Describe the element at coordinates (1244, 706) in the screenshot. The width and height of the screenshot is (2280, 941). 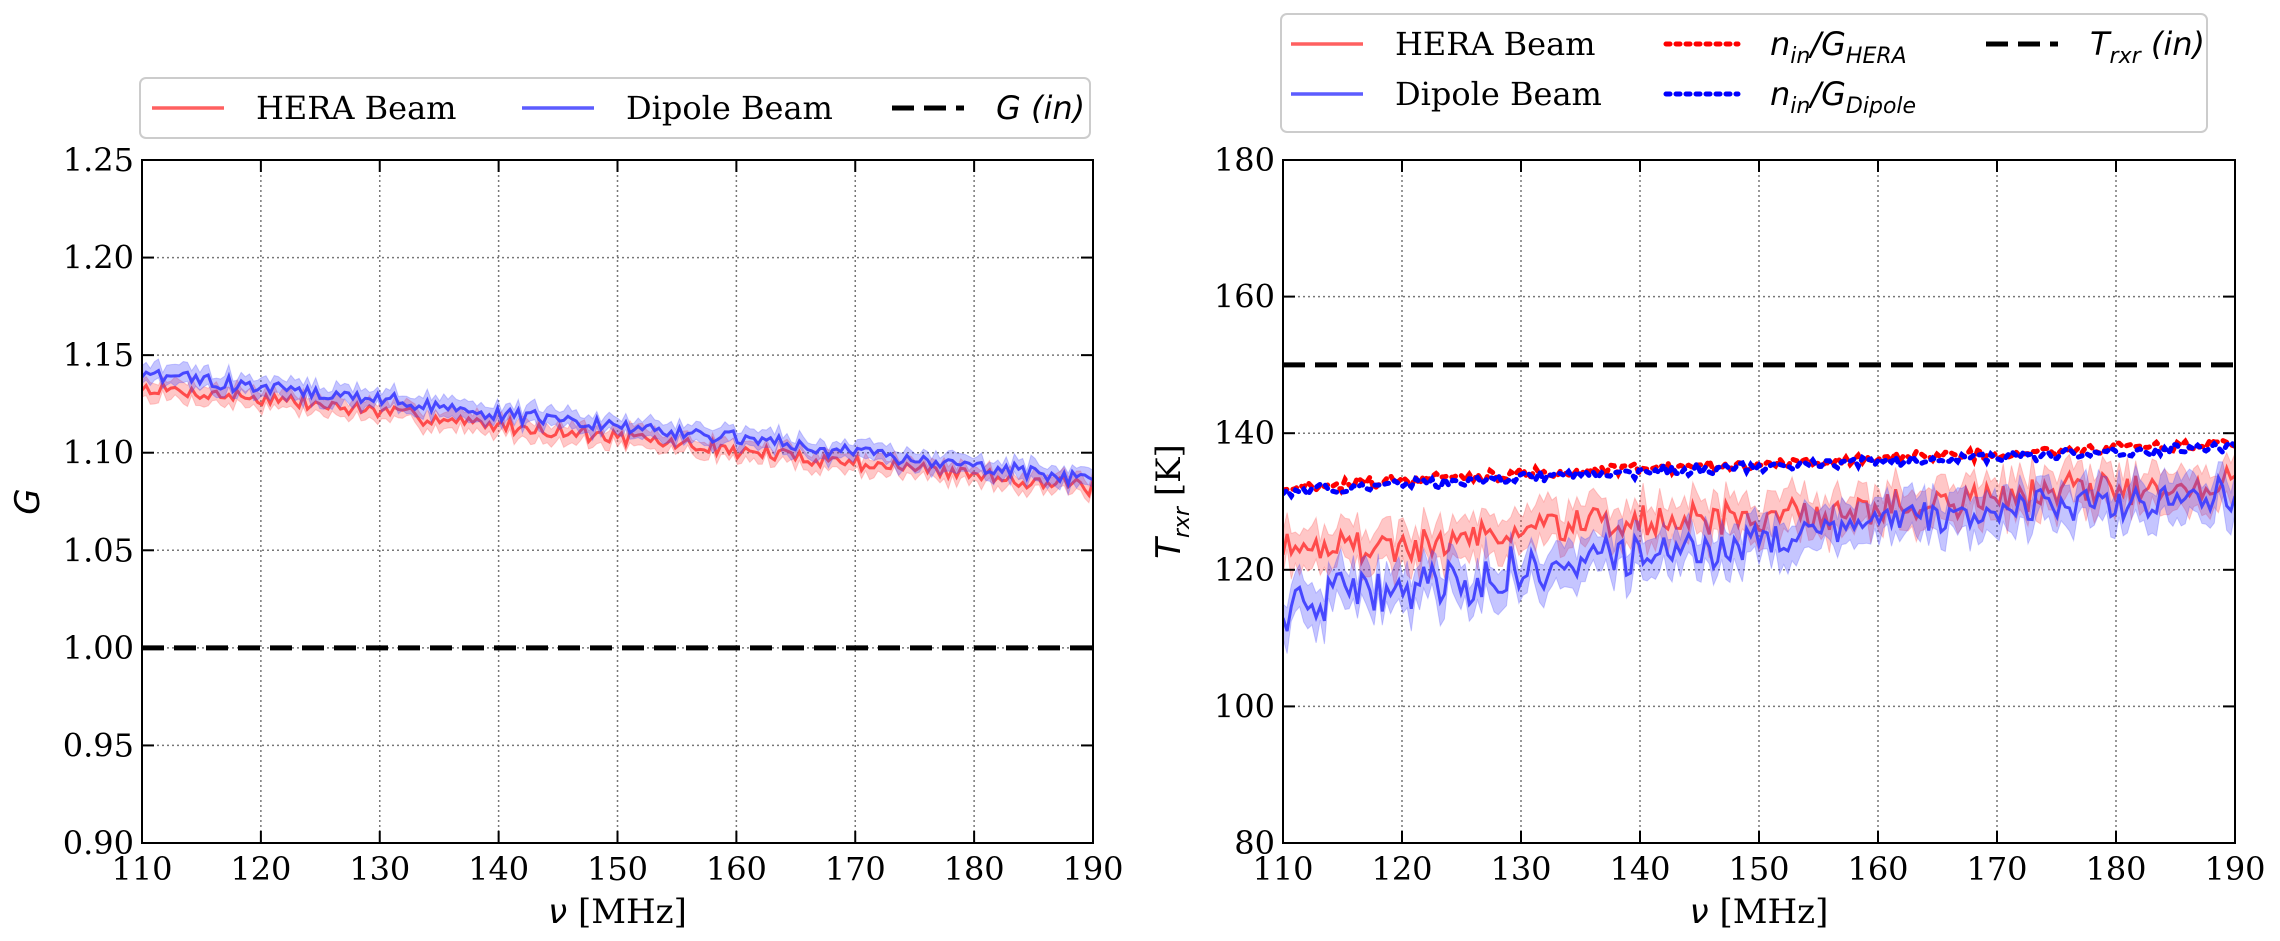
I see `y-tick-label: 100` at that location.